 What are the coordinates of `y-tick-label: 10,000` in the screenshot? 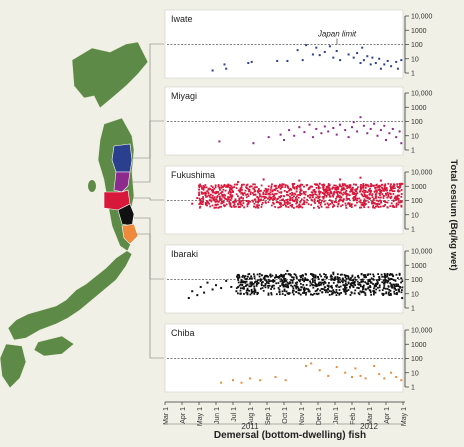 It's located at (422, 94).